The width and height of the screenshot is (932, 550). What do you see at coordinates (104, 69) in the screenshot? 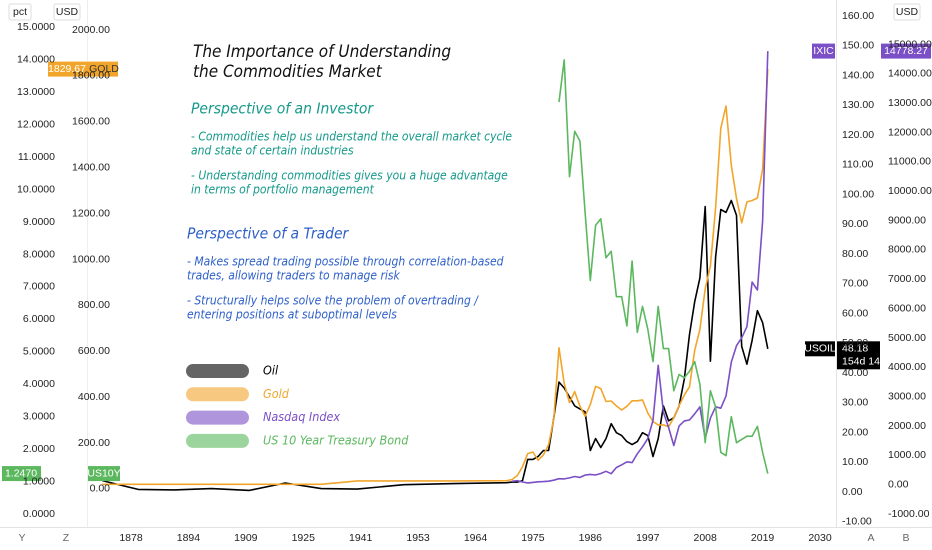
I see `badge-text: GOLD` at bounding box center [104, 69].